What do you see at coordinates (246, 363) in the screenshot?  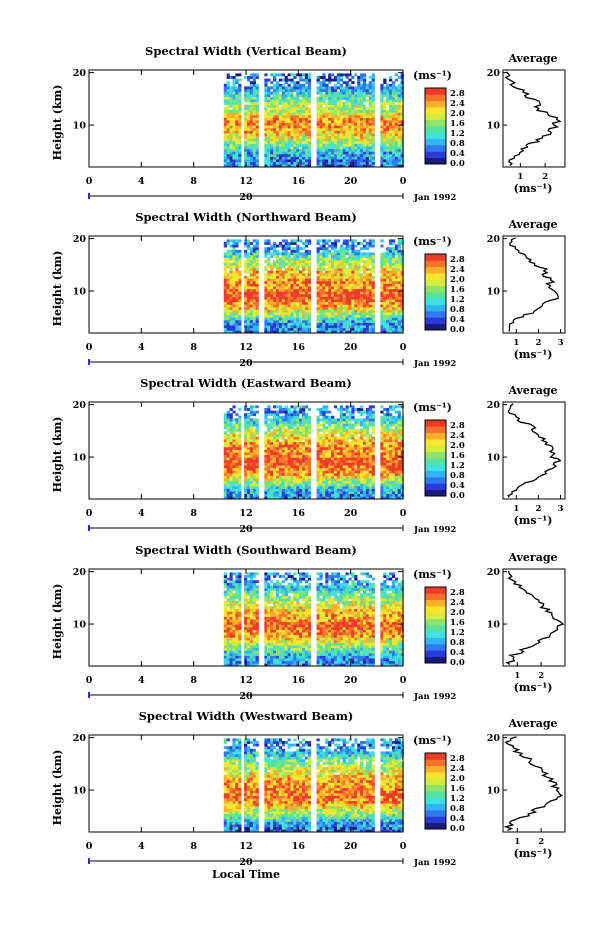 I see `date-mark-label: 20` at bounding box center [246, 363].